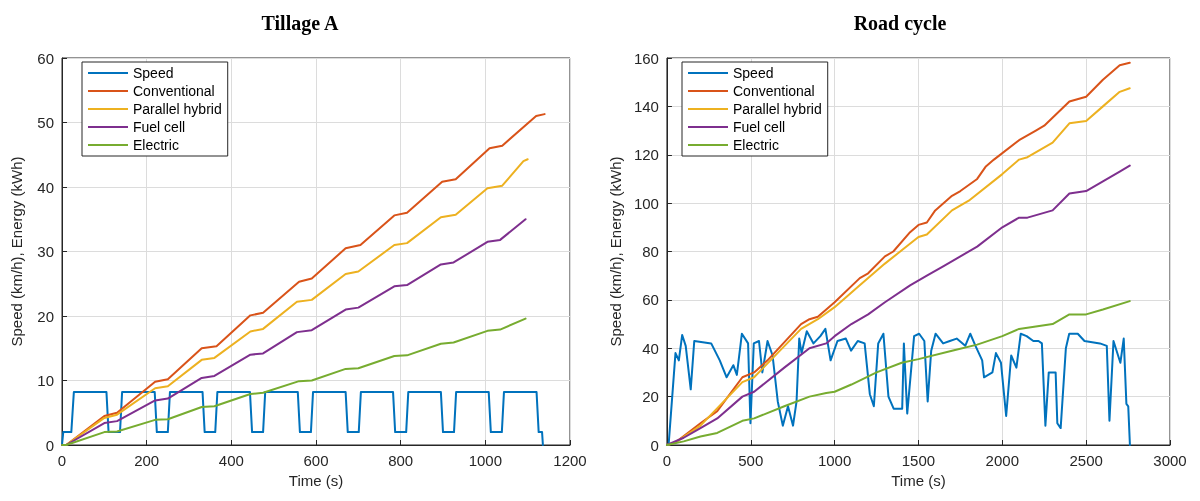 The width and height of the screenshot is (1200, 501). What do you see at coordinates (401, 460) in the screenshot?
I see `x-tick-label: 800` at bounding box center [401, 460].